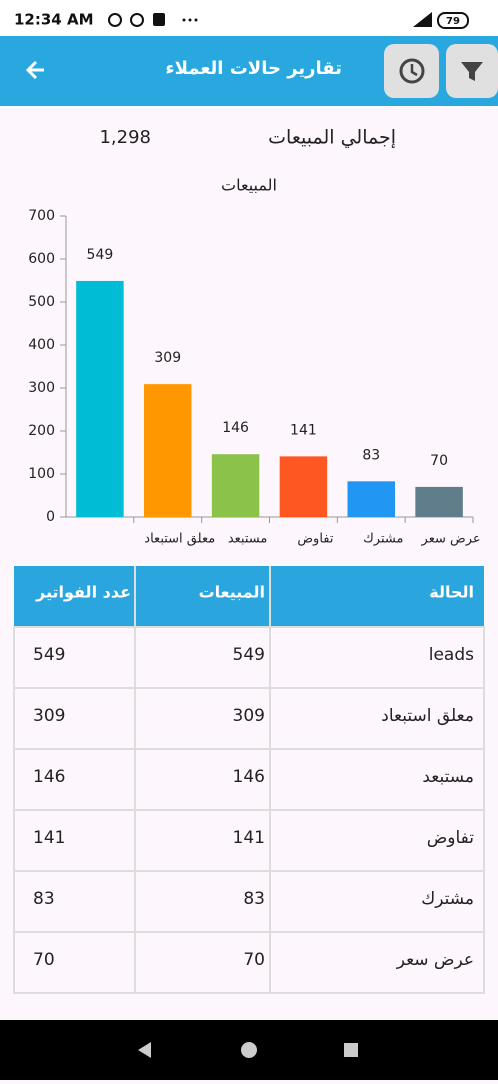 This screenshot has height=1084, width=498. I want to click on data-label: 141, so click(303, 430).